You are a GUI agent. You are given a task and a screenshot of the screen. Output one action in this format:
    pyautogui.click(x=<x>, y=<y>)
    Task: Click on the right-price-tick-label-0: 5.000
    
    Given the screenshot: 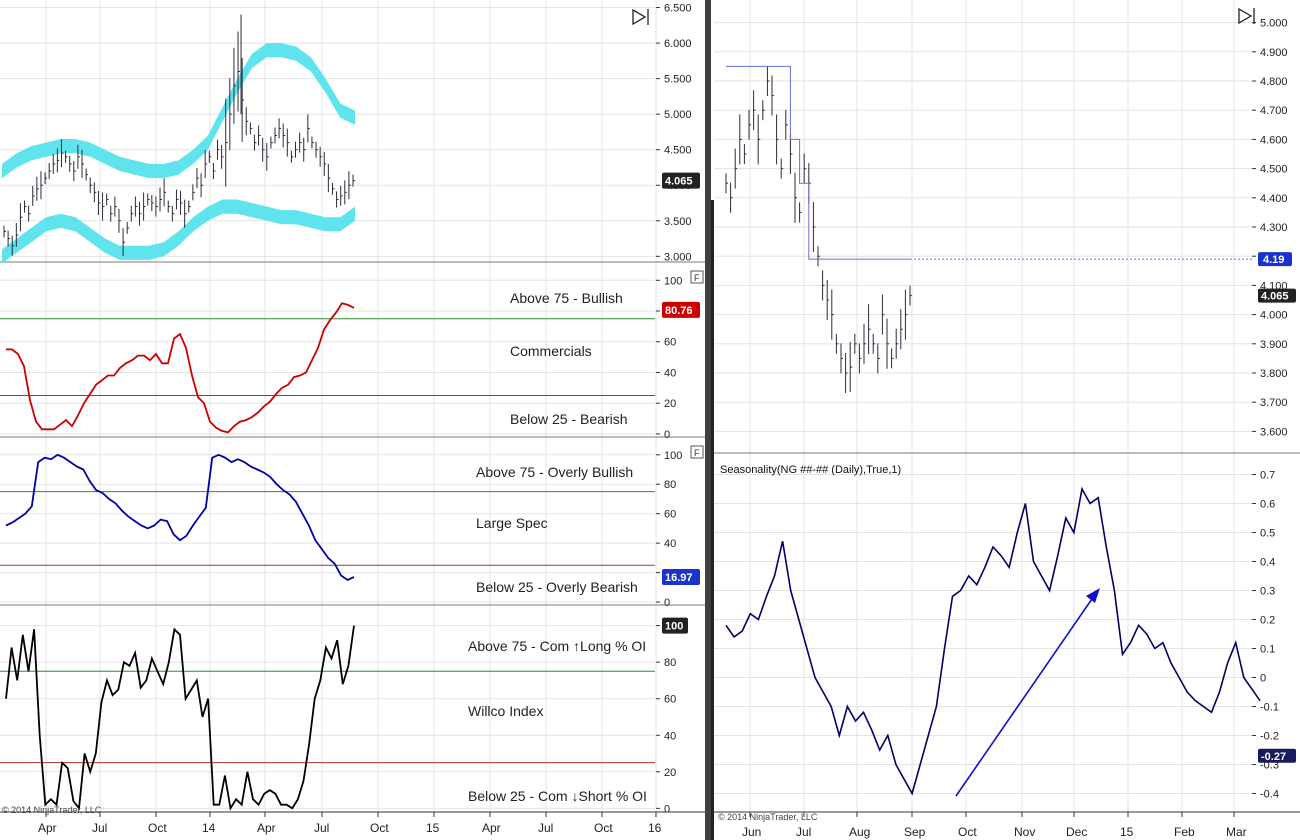 What is the action you would take?
    pyautogui.click(x=1274, y=24)
    